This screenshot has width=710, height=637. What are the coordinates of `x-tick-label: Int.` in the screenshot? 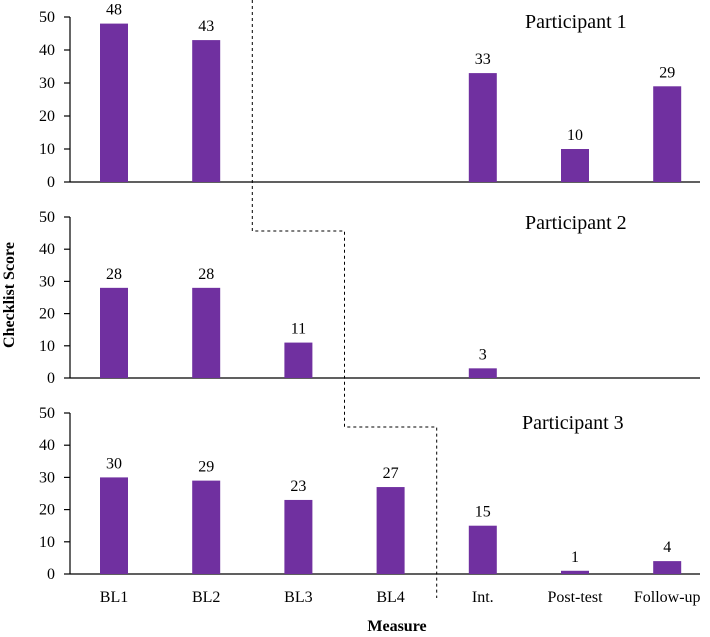 It's located at (483, 597).